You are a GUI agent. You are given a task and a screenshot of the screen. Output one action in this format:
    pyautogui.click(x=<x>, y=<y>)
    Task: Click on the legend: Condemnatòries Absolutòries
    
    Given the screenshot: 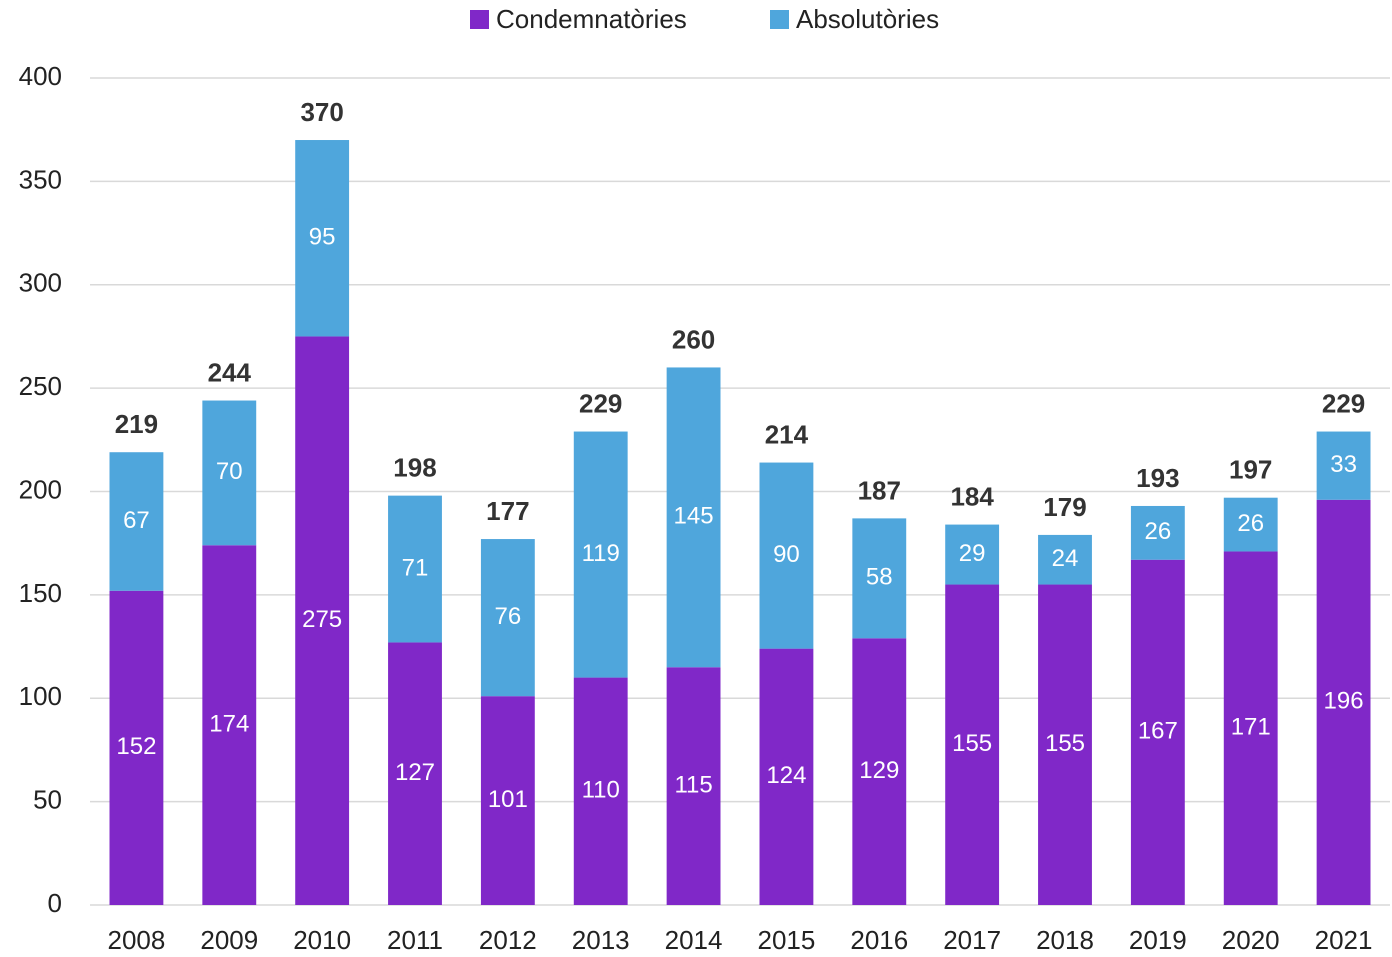 What is the action you would take?
    pyautogui.click(x=704, y=19)
    